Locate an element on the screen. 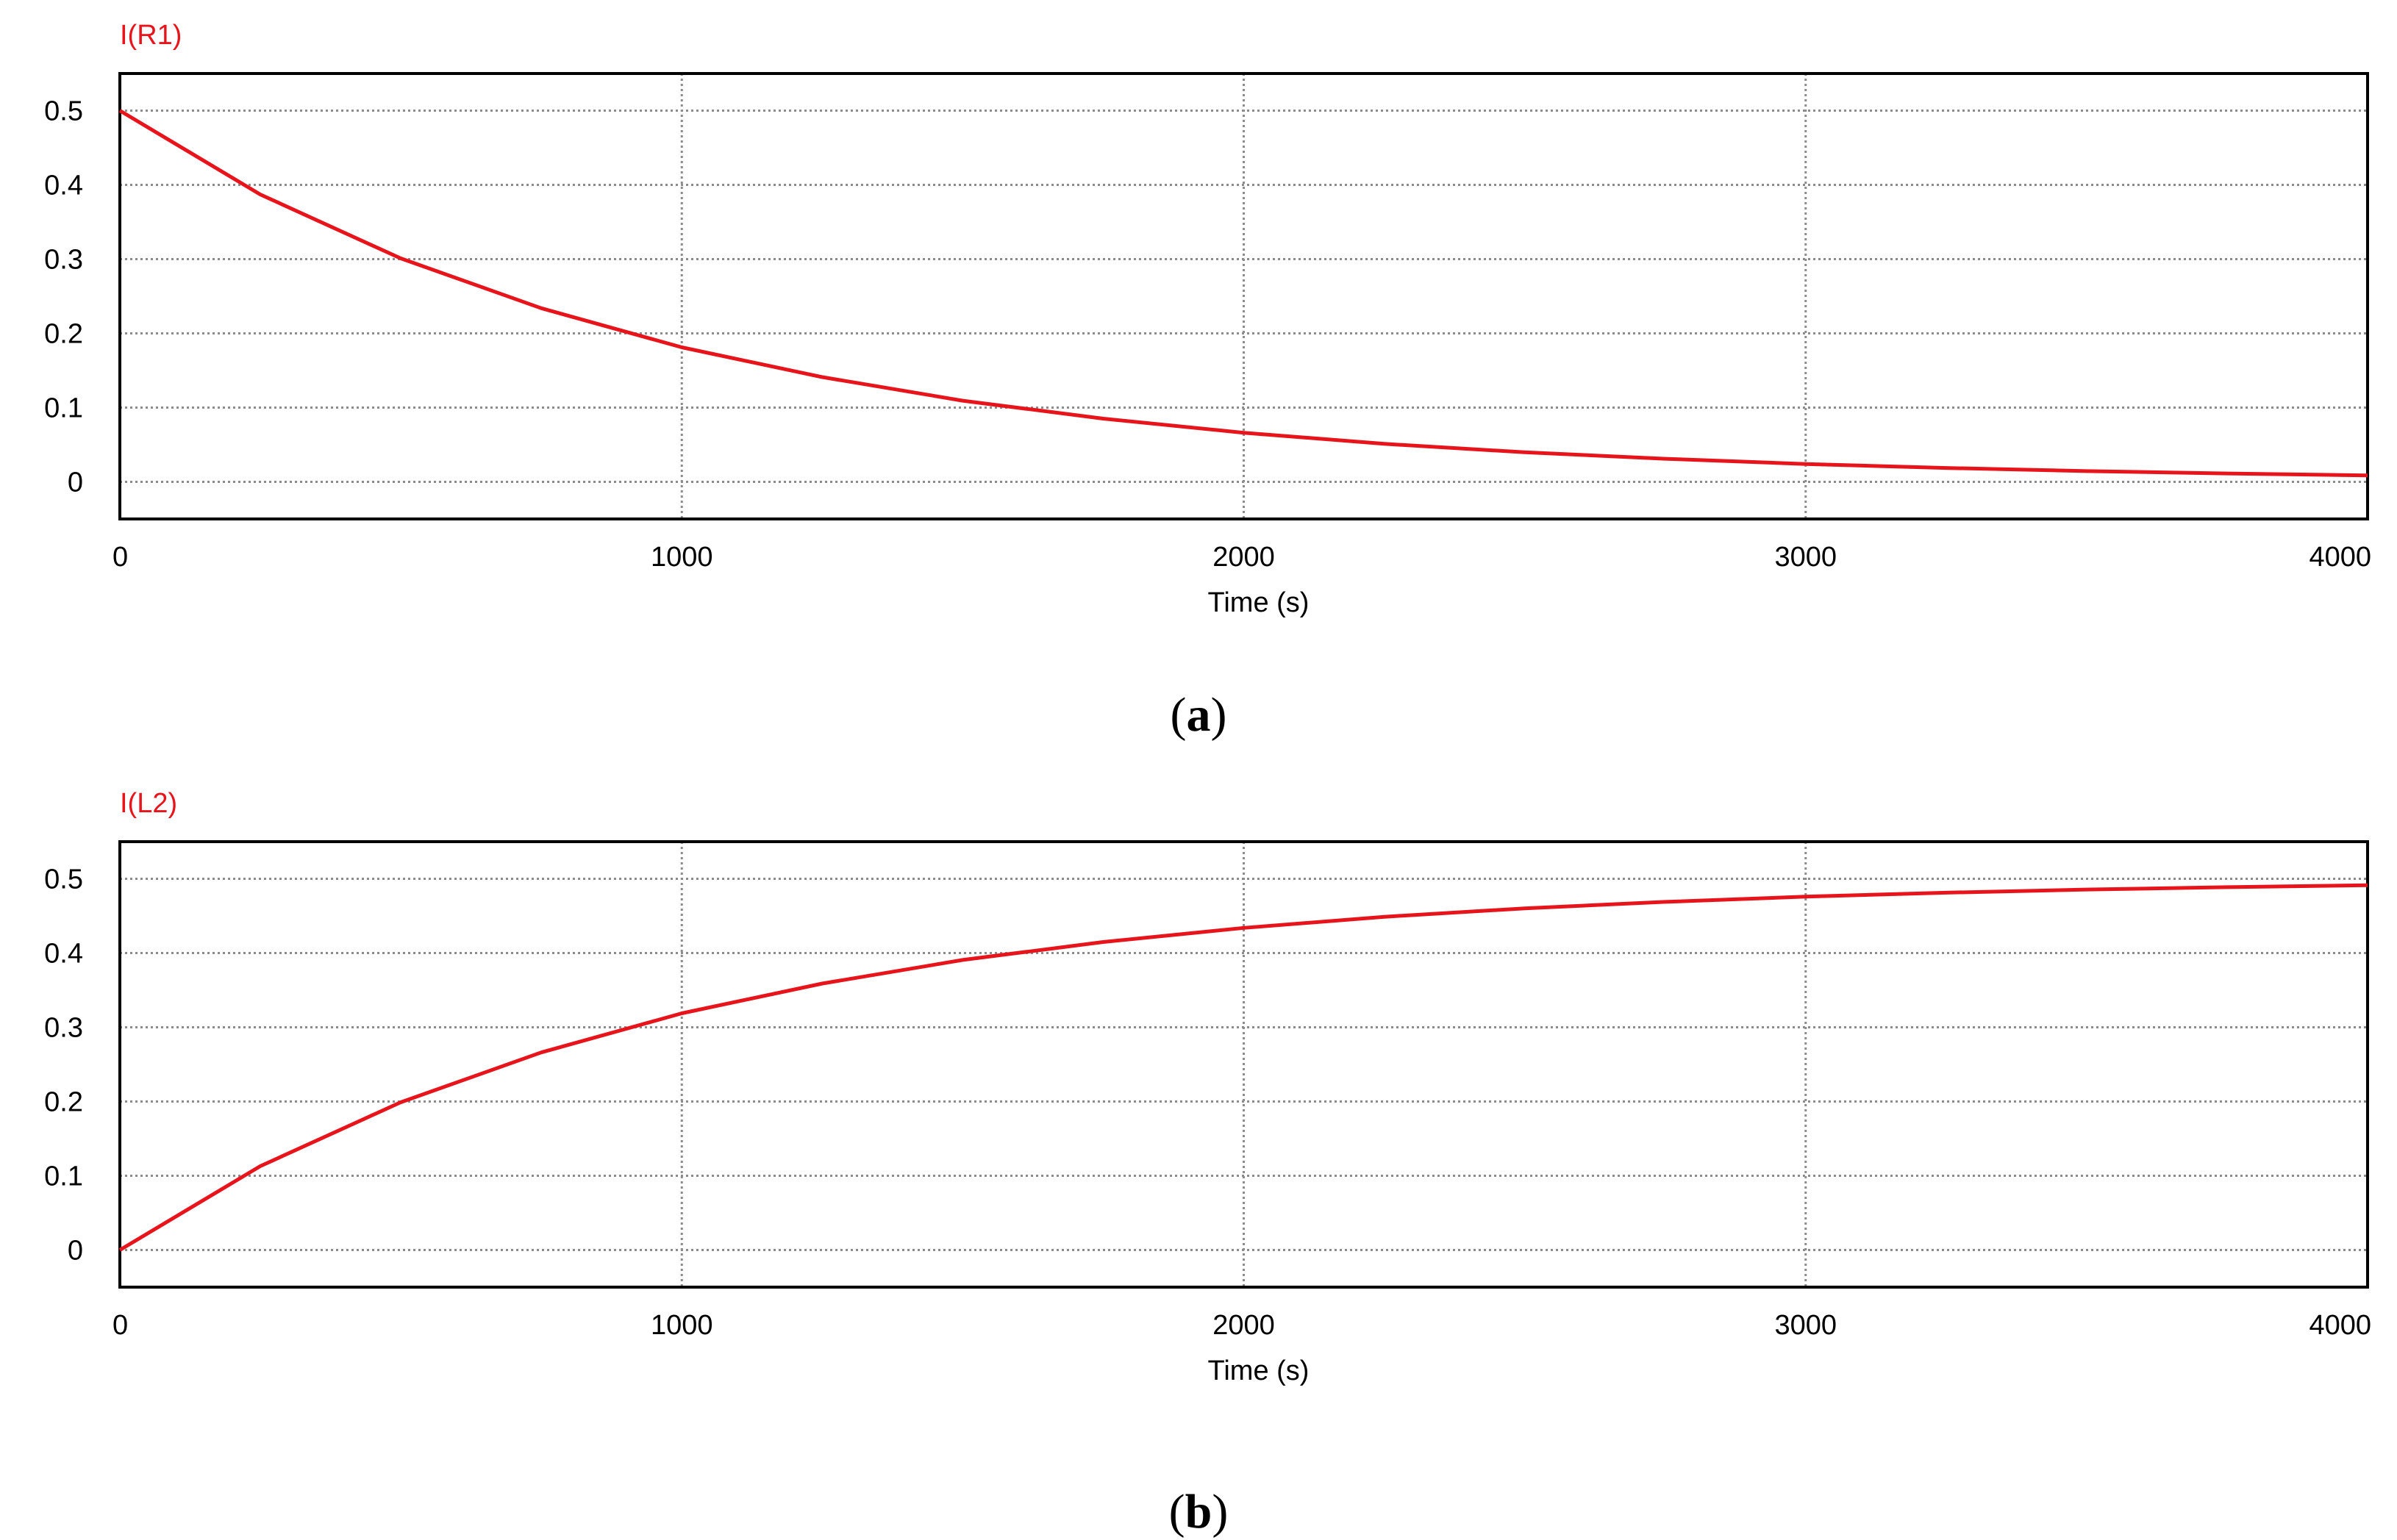 This screenshot has height=1540, width=2397. chart-b-xtick-label: 1000 is located at coordinates (682, 1326).